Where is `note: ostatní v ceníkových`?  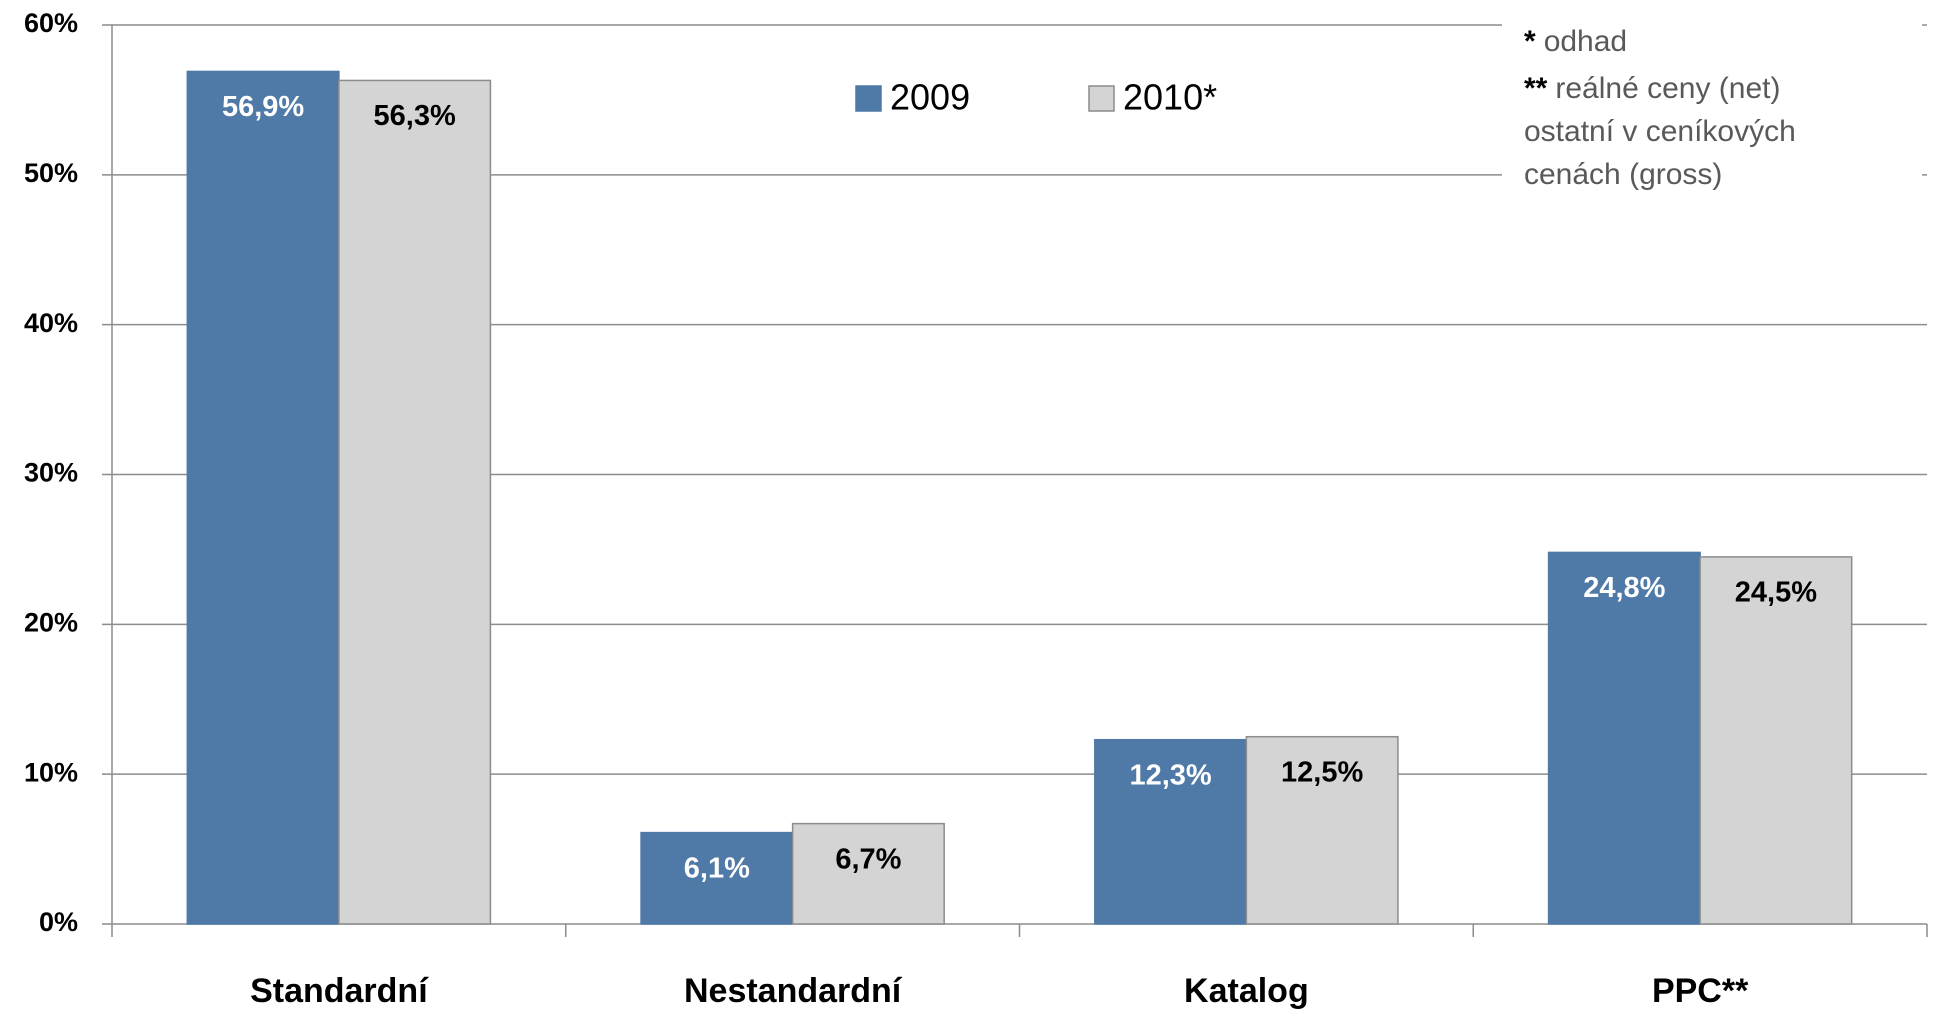 note: ostatní v ceníkových is located at coordinates (1660, 131).